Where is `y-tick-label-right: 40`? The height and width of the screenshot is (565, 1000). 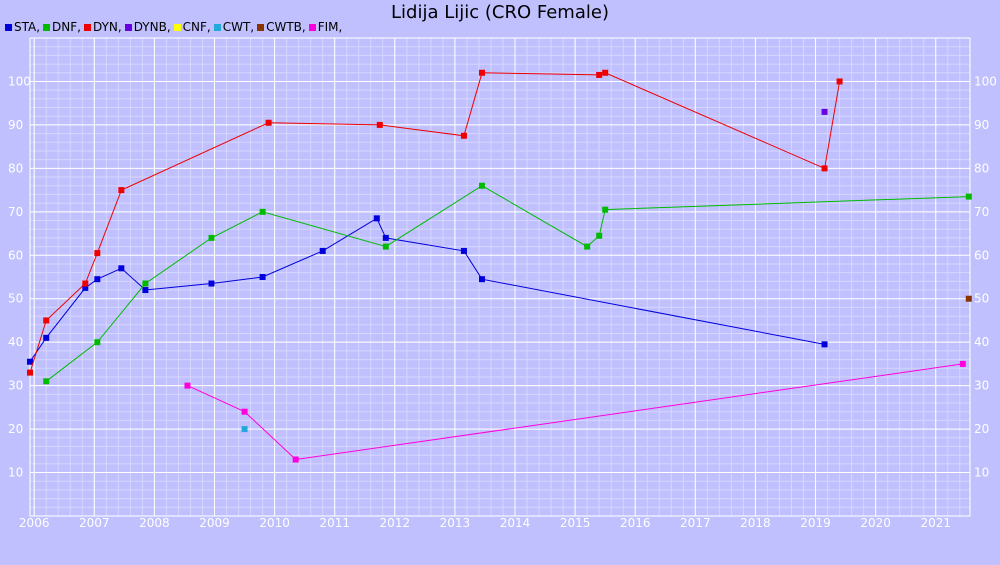
y-tick-label-right: 40 is located at coordinates (981, 342).